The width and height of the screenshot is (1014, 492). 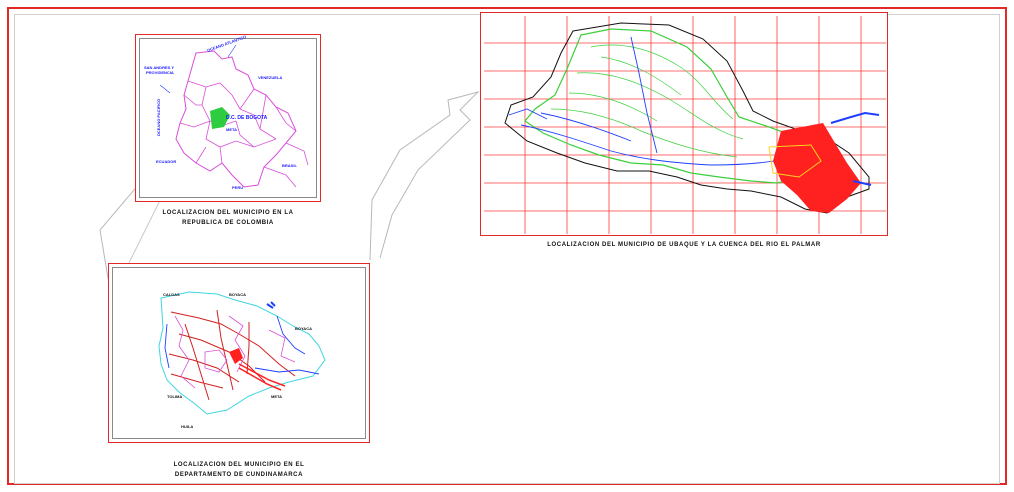 What do you see at coordinates (289, 165) in the screenshot?
I see `label-brasil: BRASIL` at bounding box center [289, 165].